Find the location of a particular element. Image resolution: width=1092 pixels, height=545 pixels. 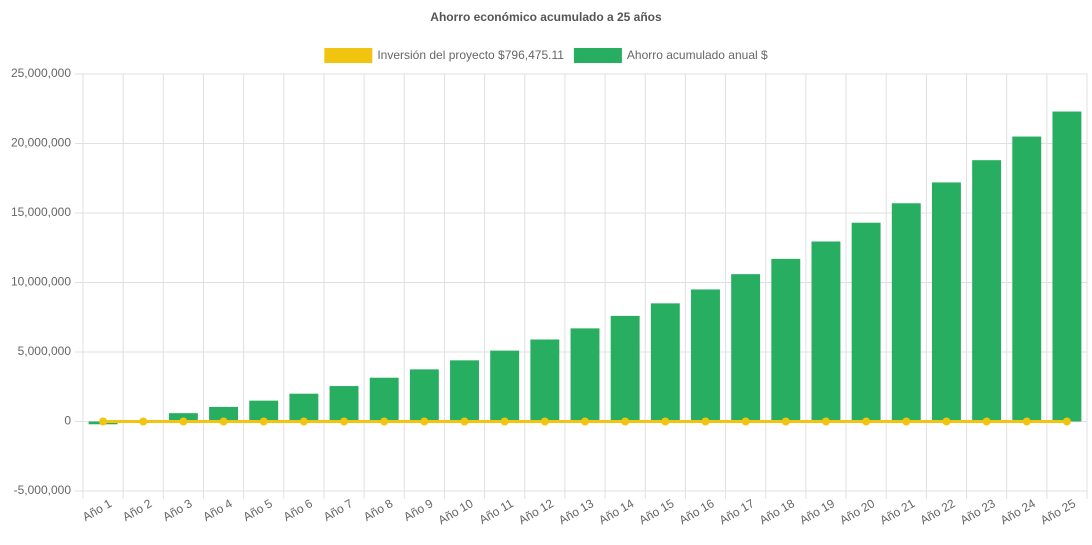

x-tick-label: Año 3 is located at coordinates (177, 510).